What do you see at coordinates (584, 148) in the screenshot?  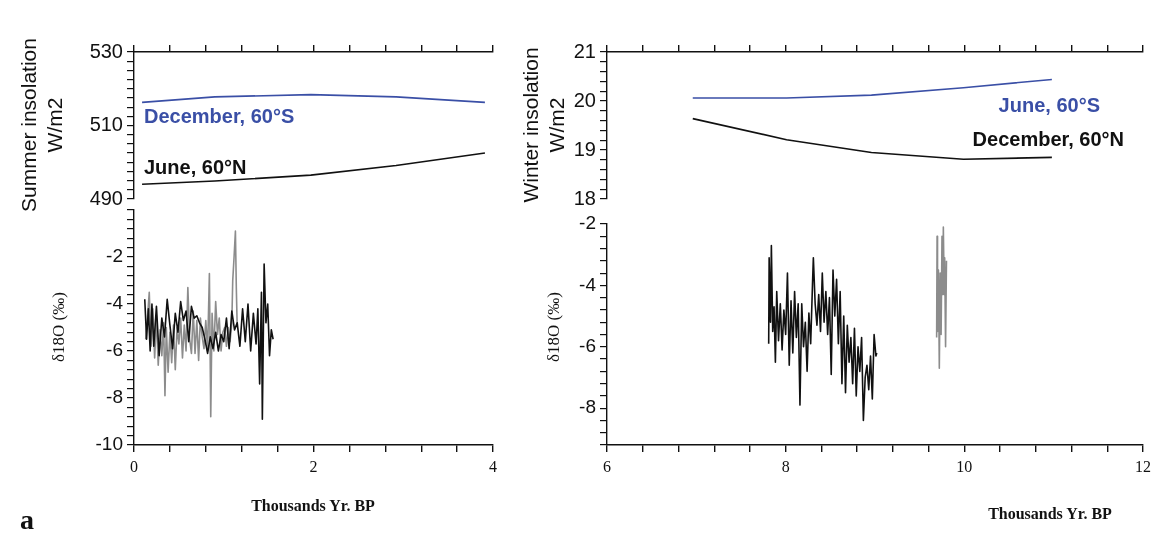 I see `y-tick-label: 19` at bounding box center [584, 148].